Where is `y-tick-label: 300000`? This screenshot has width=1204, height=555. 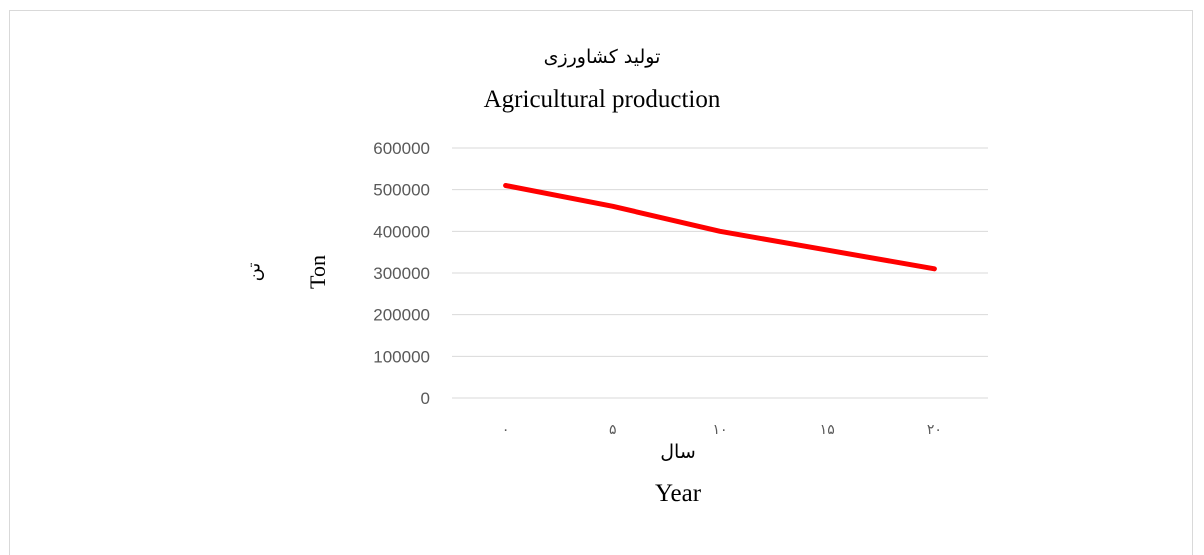
y-tick-label: 300000 is located at coordinates (401, 273).